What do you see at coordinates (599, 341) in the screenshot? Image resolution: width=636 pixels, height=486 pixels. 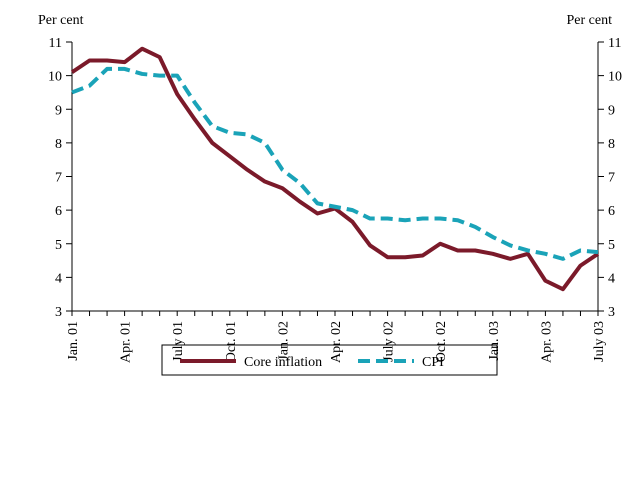 I see `x-tick-label: July 03` at bounding box center [599, 341].